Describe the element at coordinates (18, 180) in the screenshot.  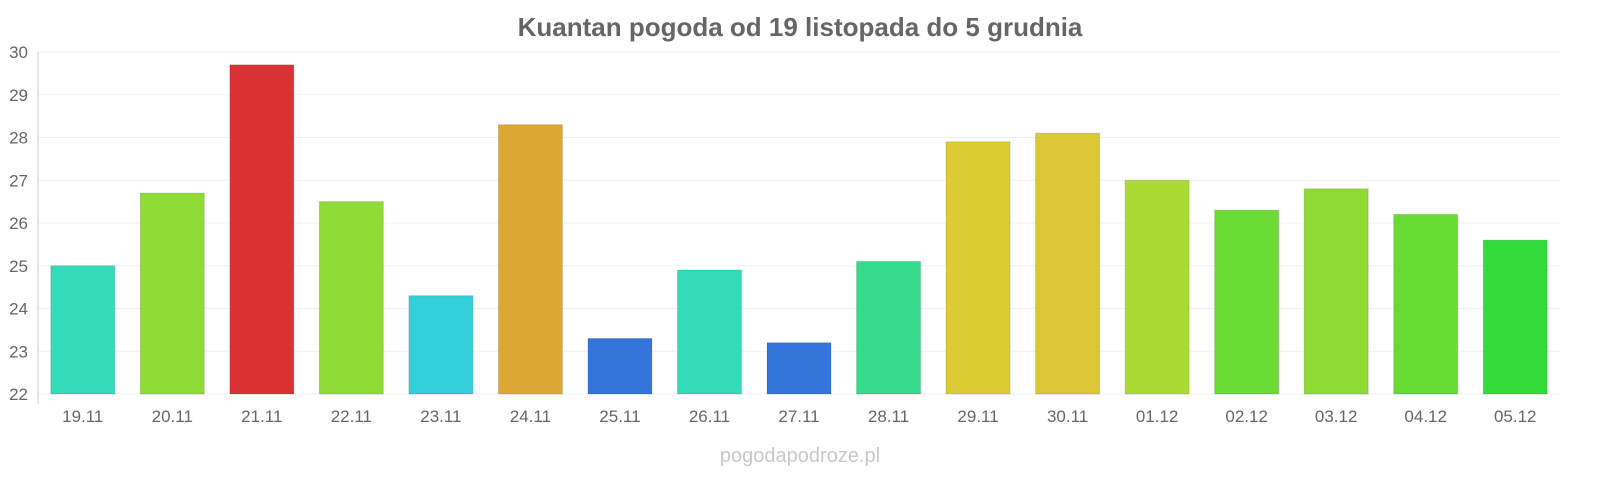
I see `y-tick-label: 27` at that location.